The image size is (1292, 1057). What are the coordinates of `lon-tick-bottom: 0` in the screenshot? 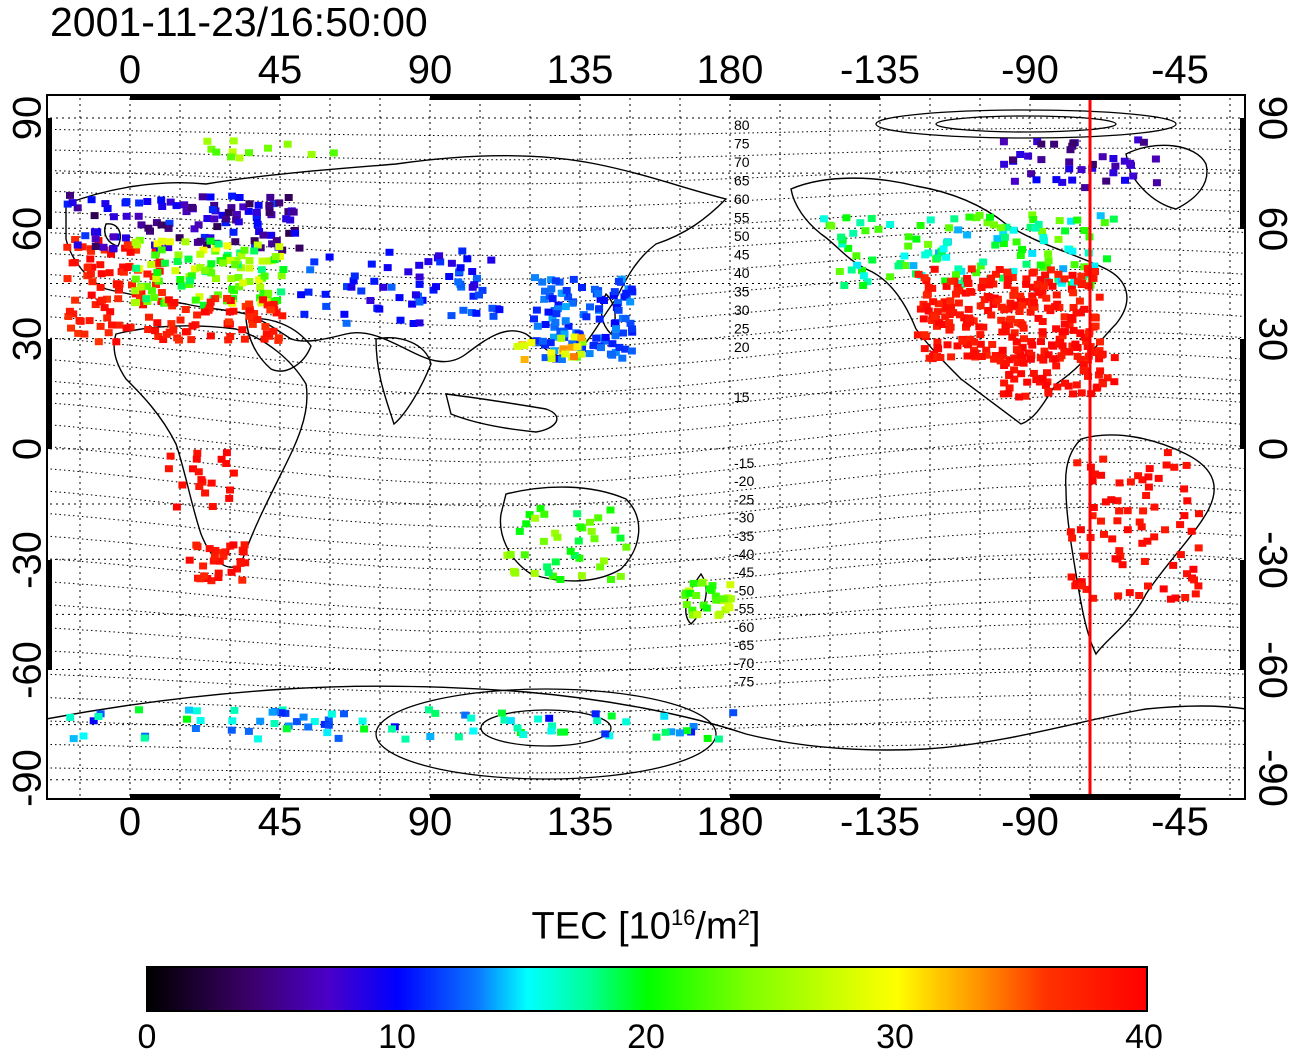 It's located at (130, 822).